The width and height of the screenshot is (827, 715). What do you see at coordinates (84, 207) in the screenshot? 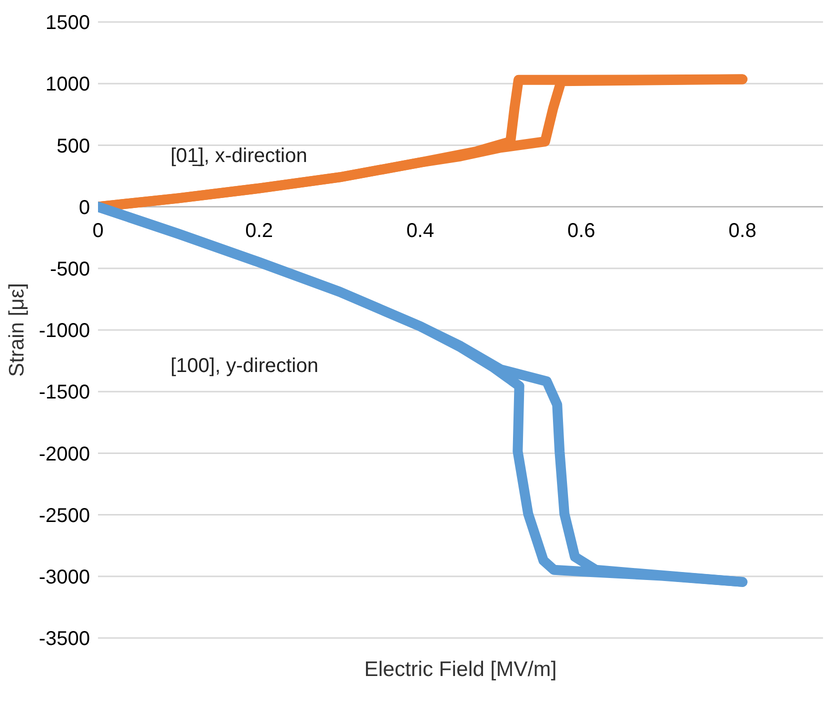
I see `y-tick-label: 0` at bounding box center [84, 207].